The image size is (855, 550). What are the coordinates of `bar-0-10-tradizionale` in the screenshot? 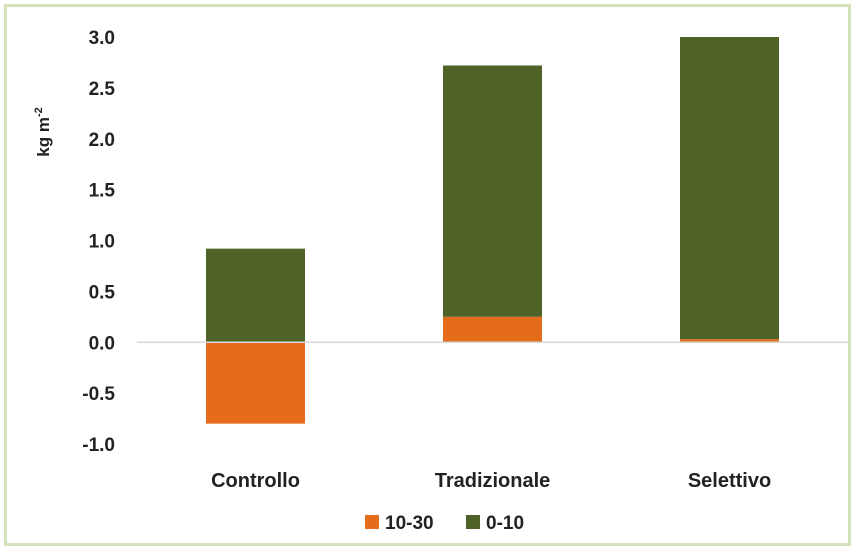 It's located at (492, 190).